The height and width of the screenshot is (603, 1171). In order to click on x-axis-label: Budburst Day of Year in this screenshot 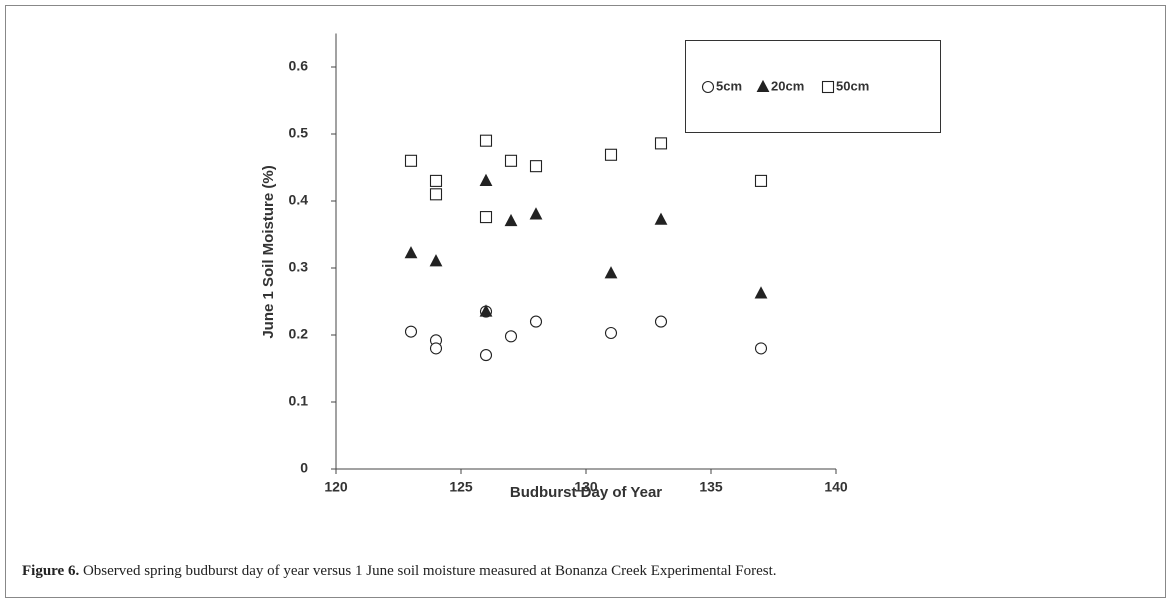, I will do `click(586, 492)`.